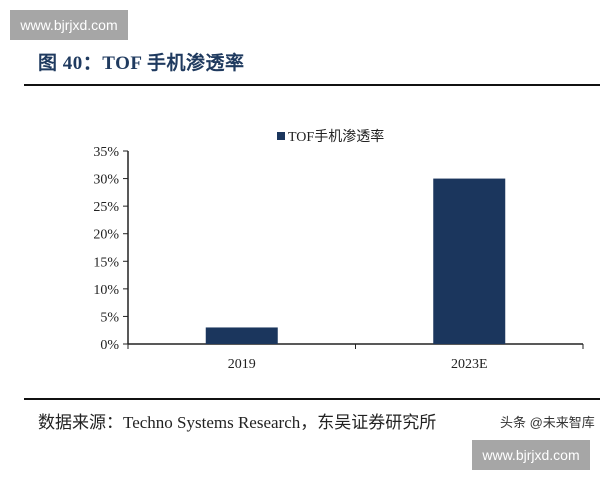 This screenshot has width=600, height=480. Describe the element at coordinates (281, 136) in the screenshot. I see `legend-swatch` at that location.